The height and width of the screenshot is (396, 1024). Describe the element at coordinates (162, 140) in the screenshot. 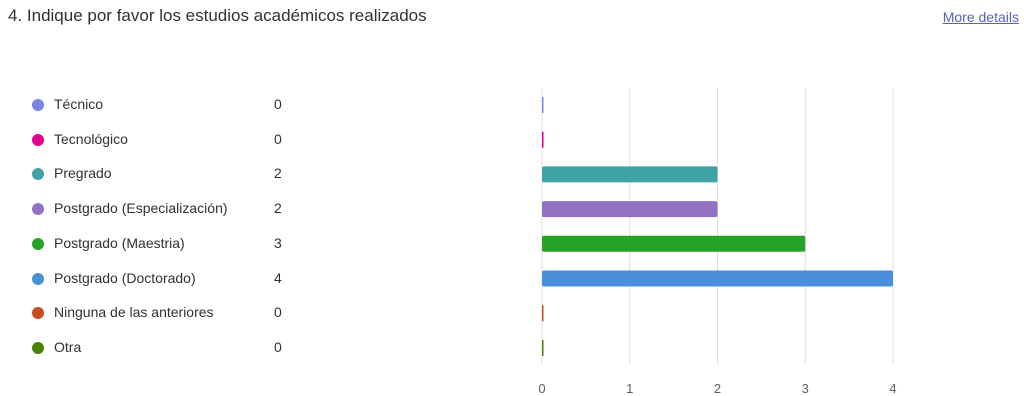

I see `legend-item: Tecnológico 0` at that location.